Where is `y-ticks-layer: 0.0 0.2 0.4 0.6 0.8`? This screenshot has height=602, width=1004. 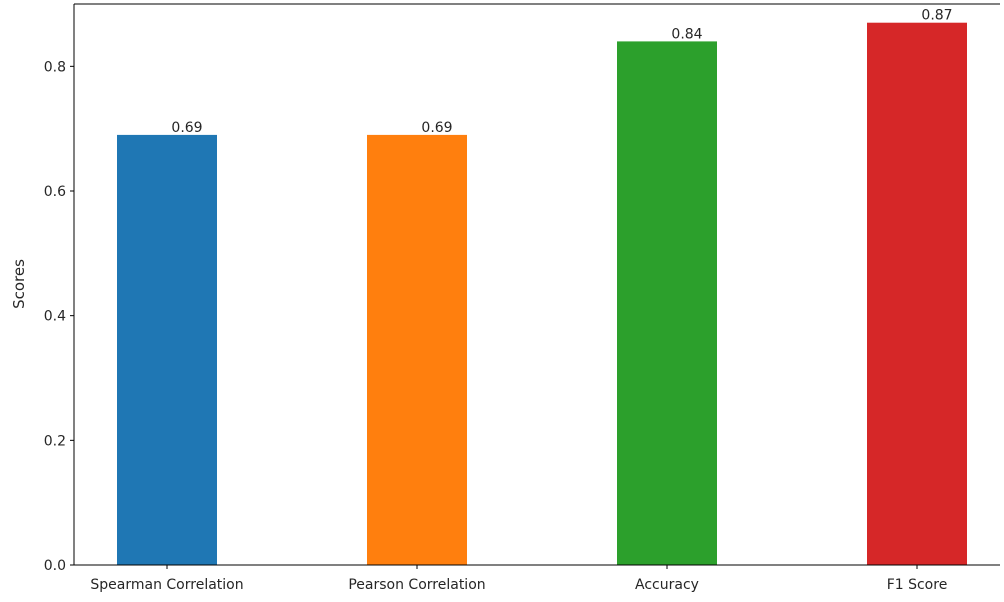 y-ticks-layer: 0.0 0.2 0.4 0.6 0.8 is located at coordinates (59, 316).